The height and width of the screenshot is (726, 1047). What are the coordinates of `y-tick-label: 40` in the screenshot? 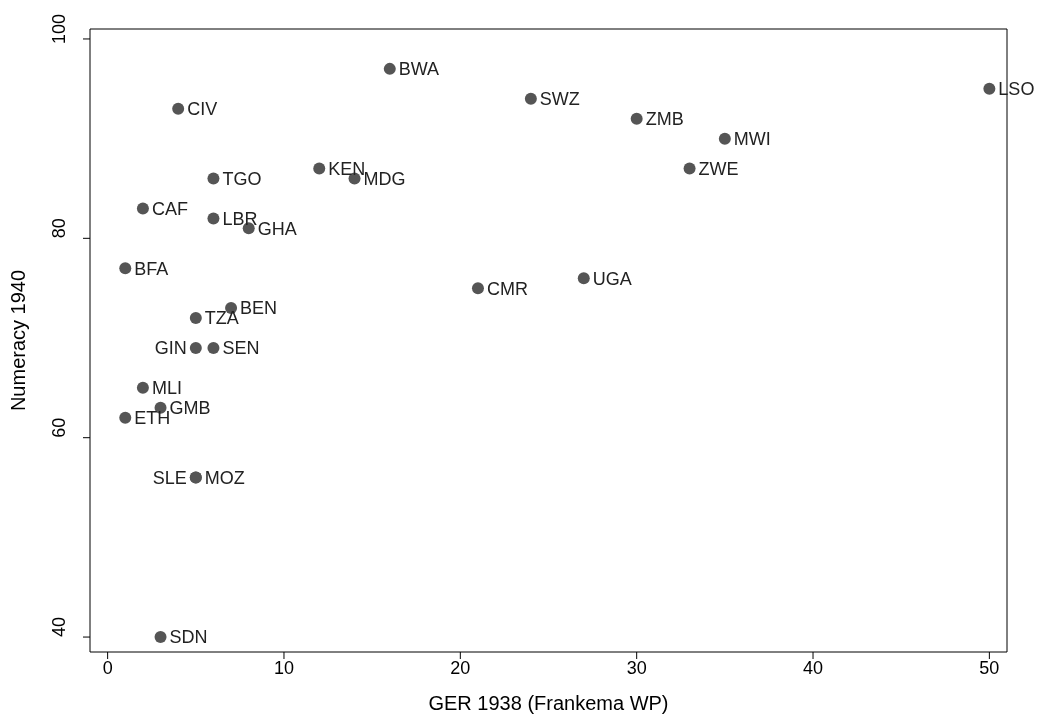 It's located at (59, 627).